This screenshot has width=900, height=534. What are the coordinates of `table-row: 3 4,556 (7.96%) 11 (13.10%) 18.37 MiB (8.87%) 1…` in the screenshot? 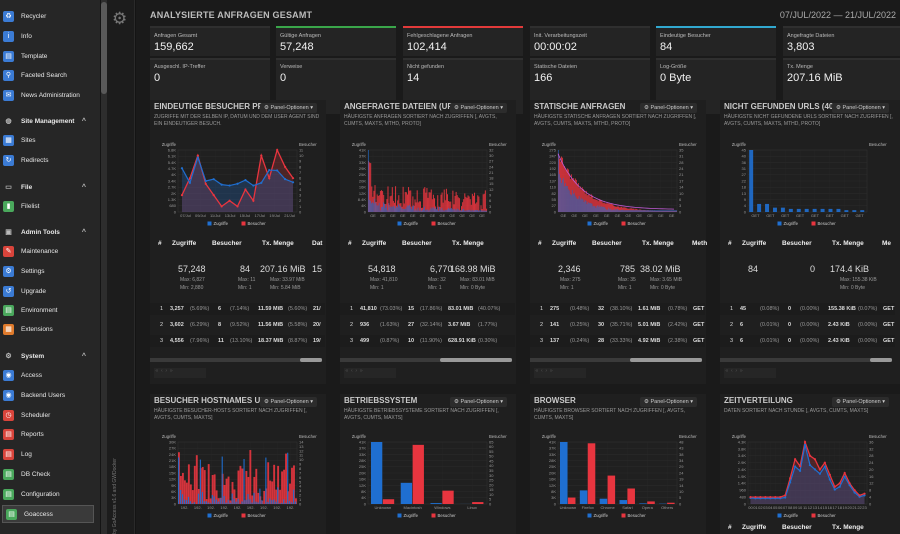 It's located at (237, 341).